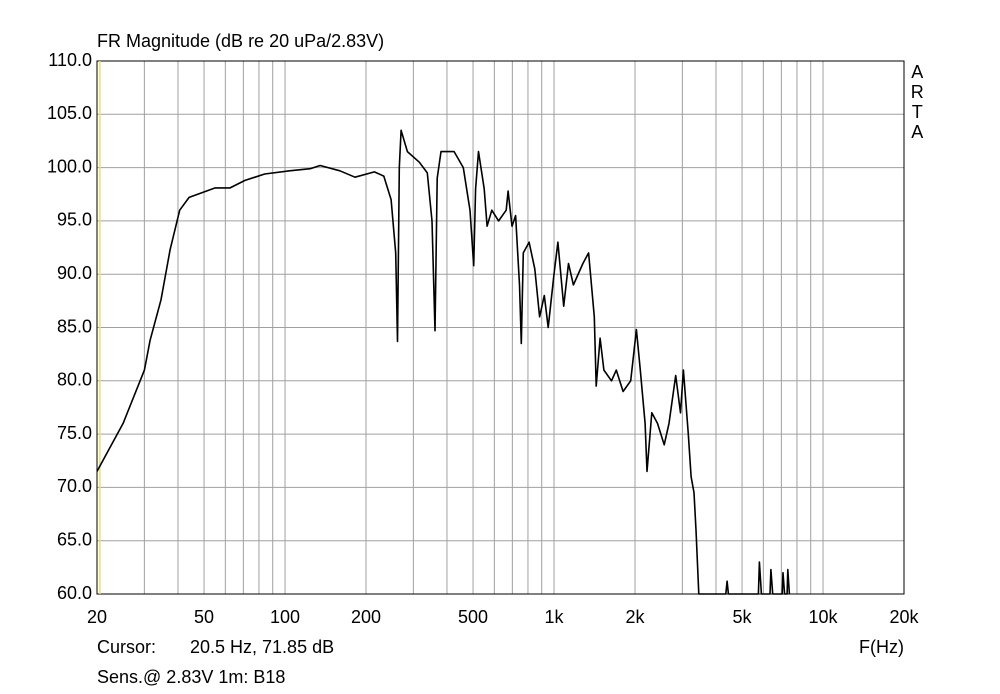 This screenshot has height=694, width=1000. I want to click on x-tick-label: 500, so click(473, 617).